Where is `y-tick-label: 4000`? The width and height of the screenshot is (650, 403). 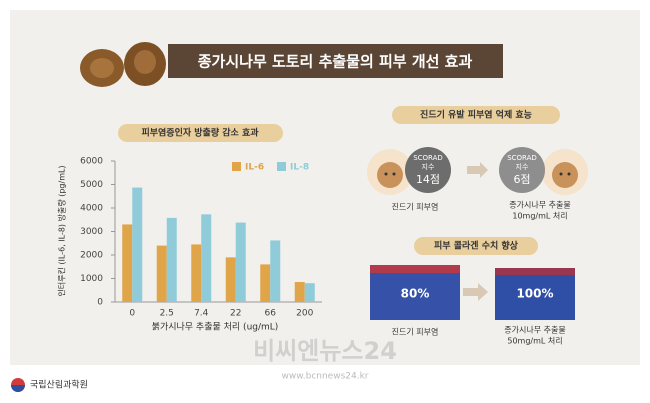 y-tick-label: 4000 is located at coordinates (91, 209).